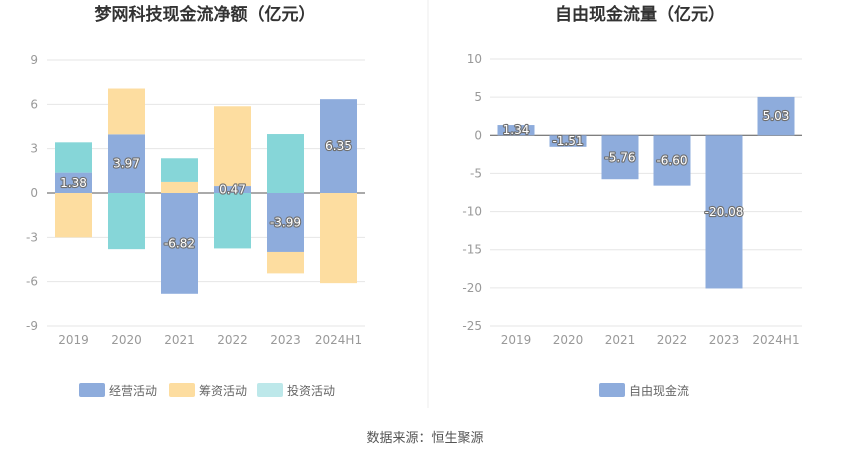 The height and width of the screenshot is (459, 850). Describe the element at coordinates (474, 59) in the screenshot. I see `y-tick-label: 10` at that location.